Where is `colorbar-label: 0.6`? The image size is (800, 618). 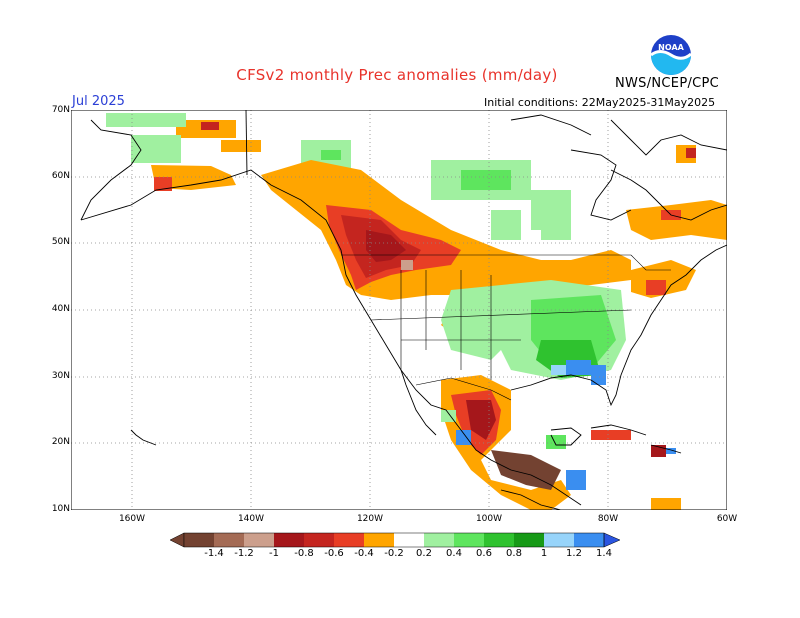 colorbar-label: 0.6 is located at coordinates (484, 553).